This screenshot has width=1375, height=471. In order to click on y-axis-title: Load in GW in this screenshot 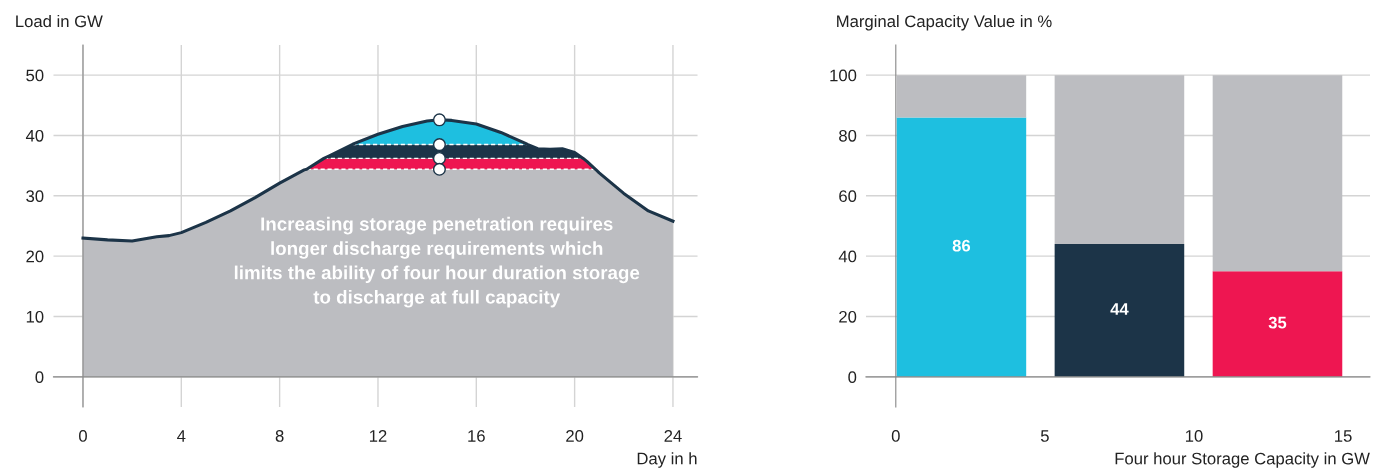, I will do `click(59, 21)`.